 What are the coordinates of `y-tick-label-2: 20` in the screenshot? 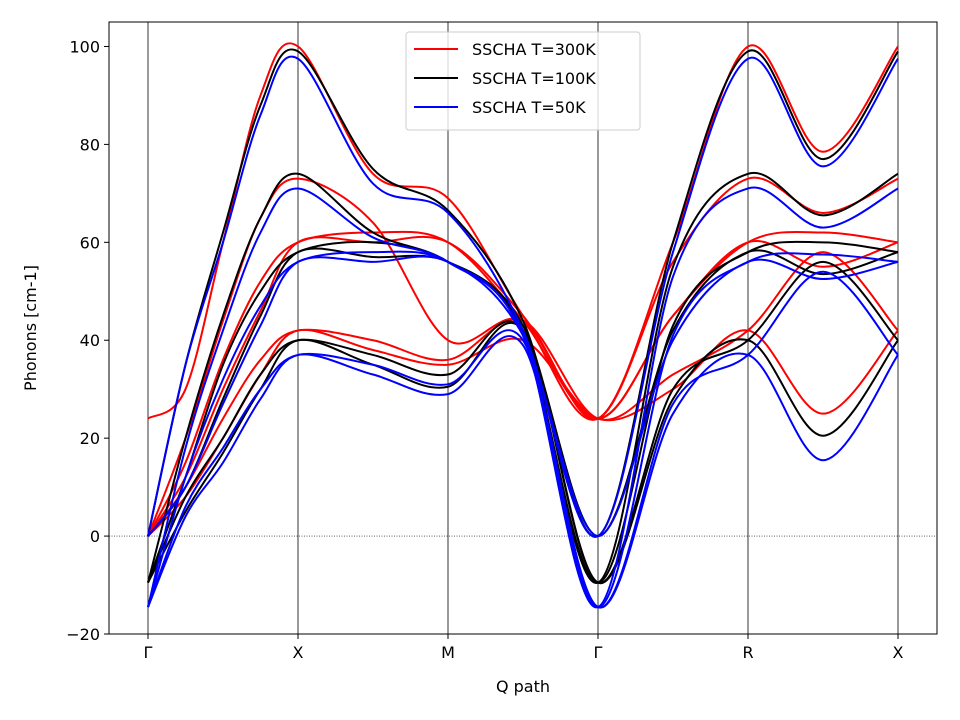 It's located at (90, 438).